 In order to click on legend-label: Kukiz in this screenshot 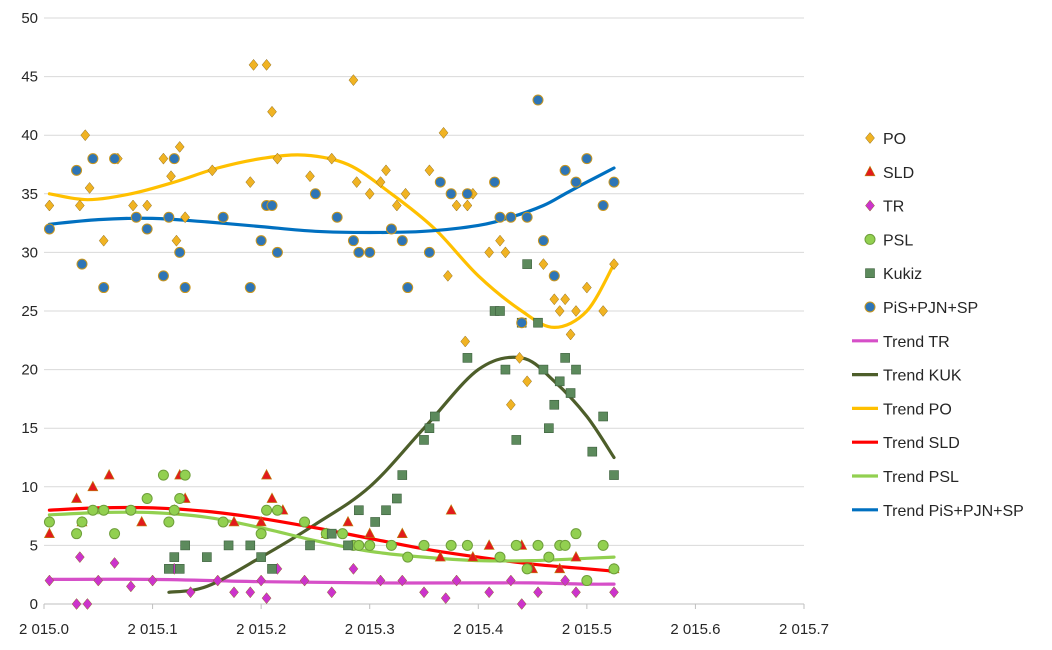, I will do `click(902, 274)`.